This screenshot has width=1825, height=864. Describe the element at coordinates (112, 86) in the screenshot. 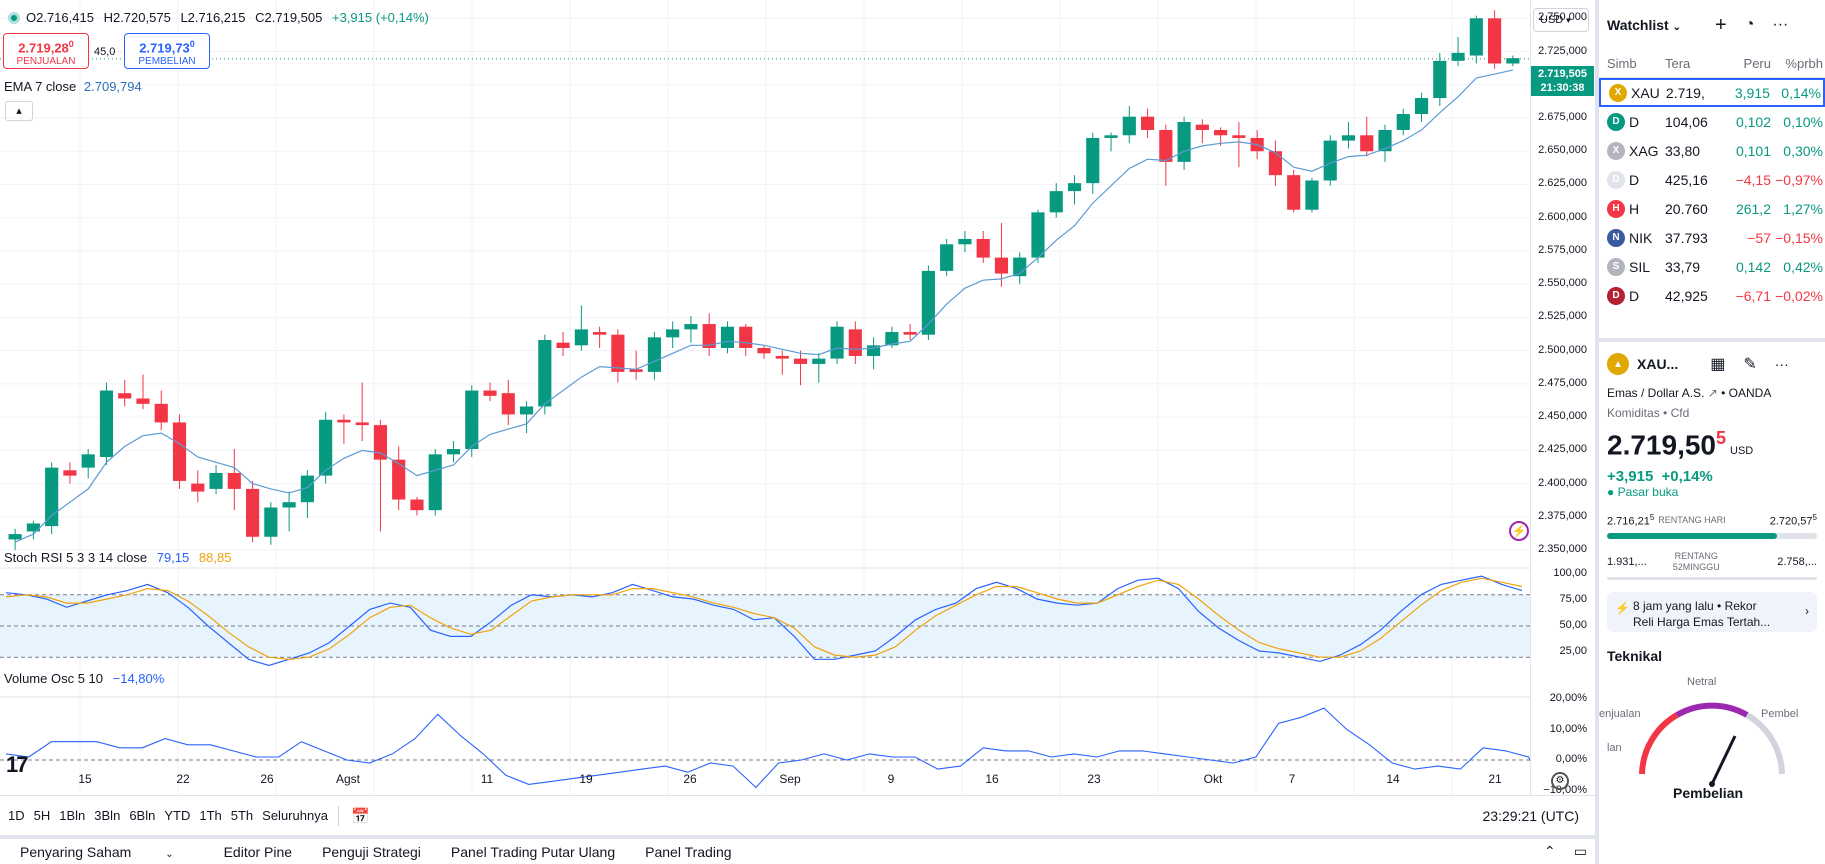

I see `ema-value: 2.709,794` at that location.